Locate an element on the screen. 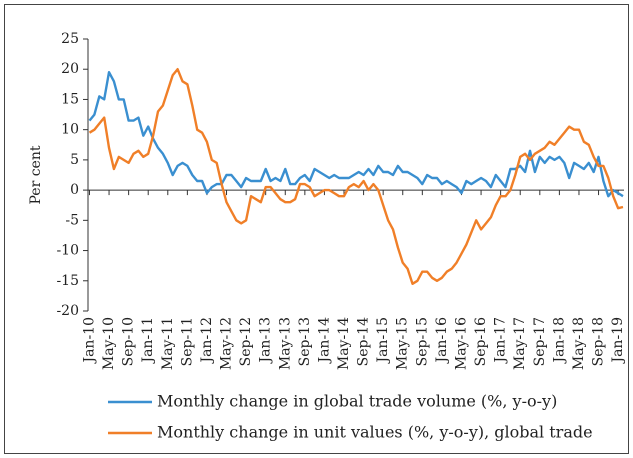  x-tick-label: May-14 is located at coordinates (344, 343).